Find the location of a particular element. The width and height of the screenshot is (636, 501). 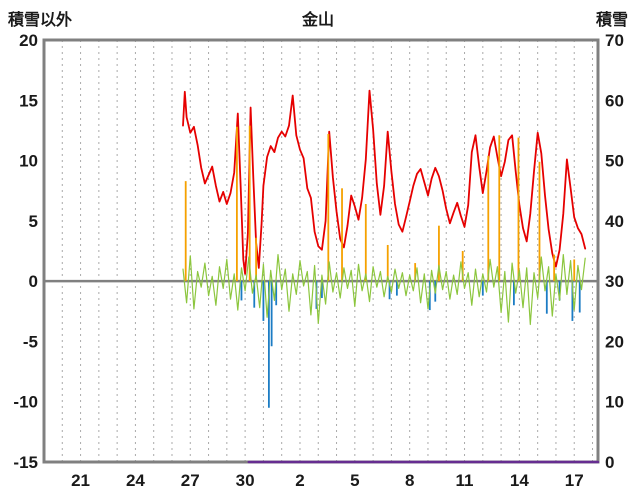

svg-text: 11 is located at coordinates (465, 480).